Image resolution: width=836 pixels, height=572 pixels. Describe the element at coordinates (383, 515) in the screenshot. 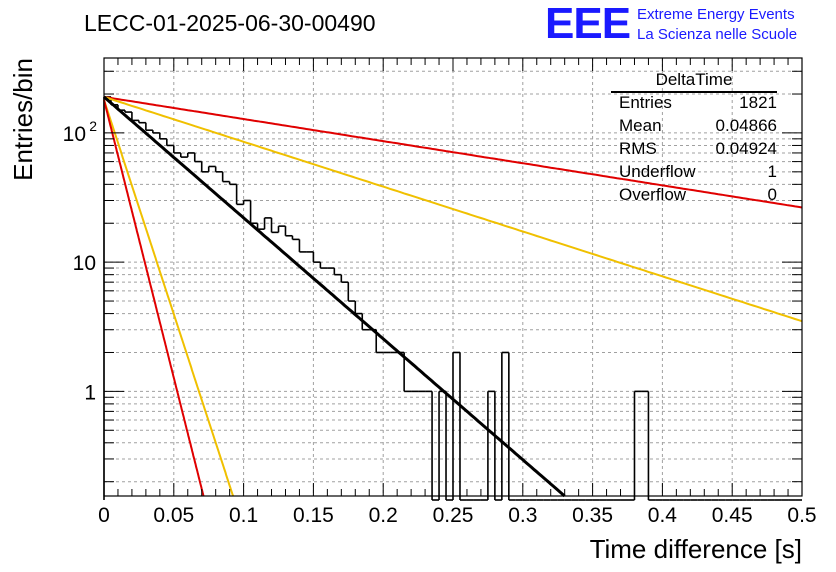

I see `x-tick-label: 0.2` at that location.